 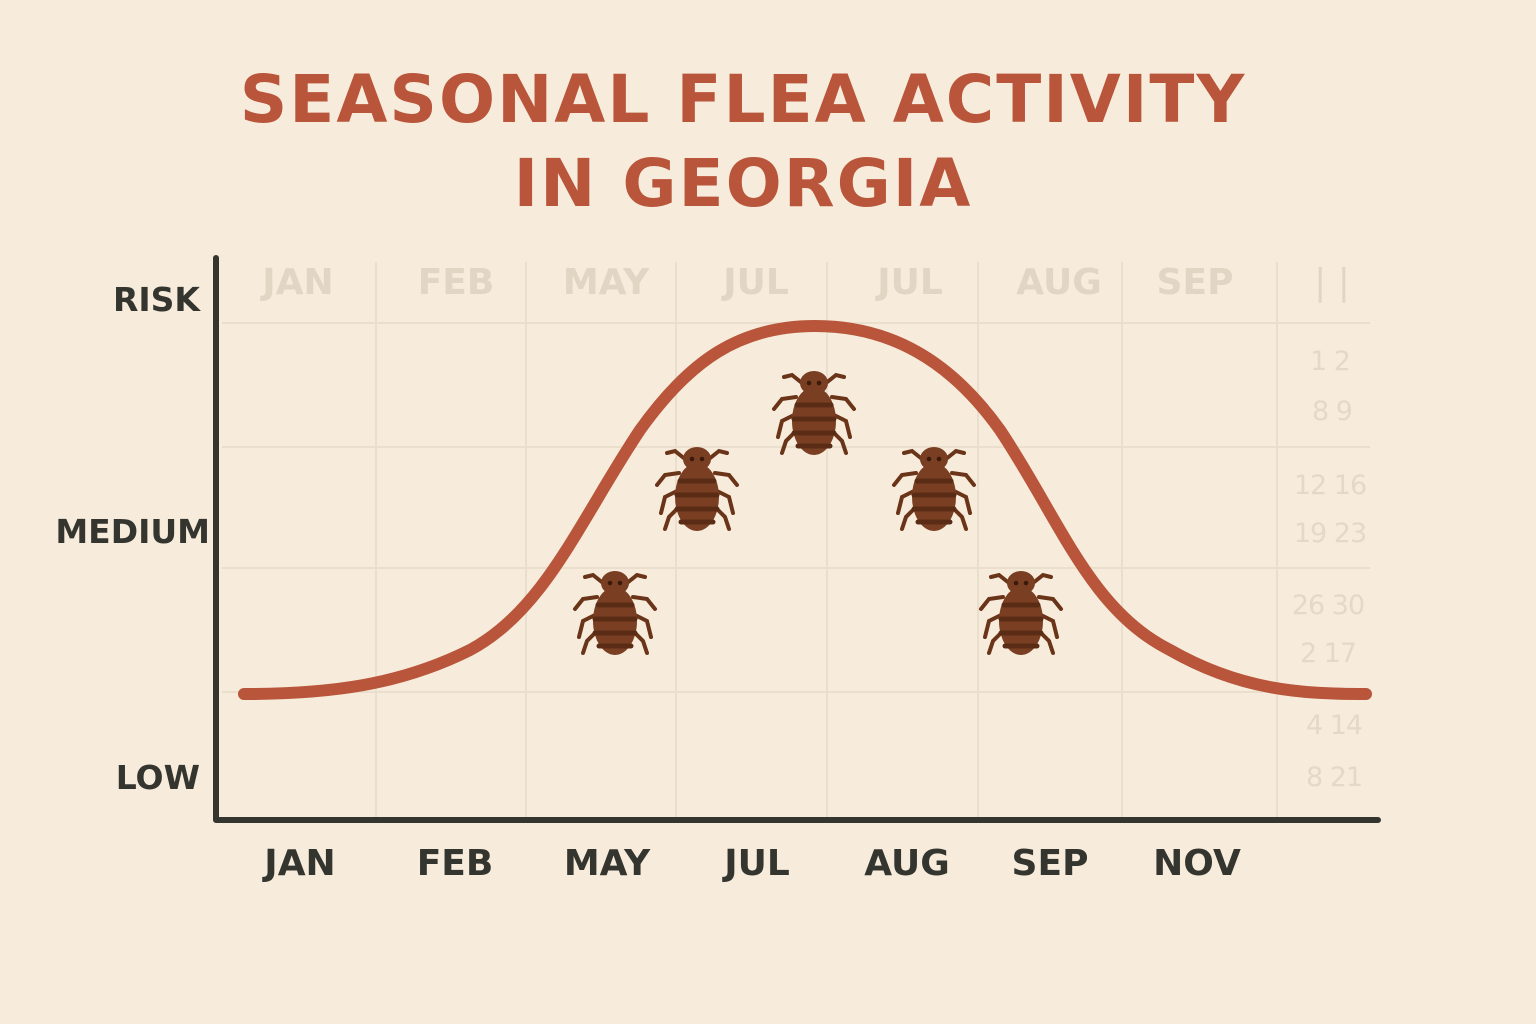 I want to click on ghost-month: | |, so click(x=1332, y=282).